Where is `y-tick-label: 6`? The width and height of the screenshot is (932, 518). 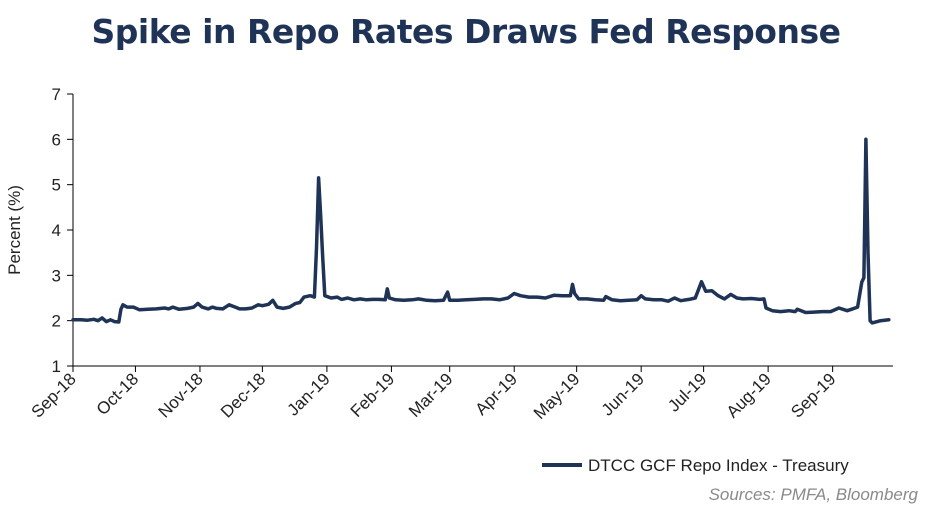 y-tick-label: 6 is located at coordinates (56, 139).